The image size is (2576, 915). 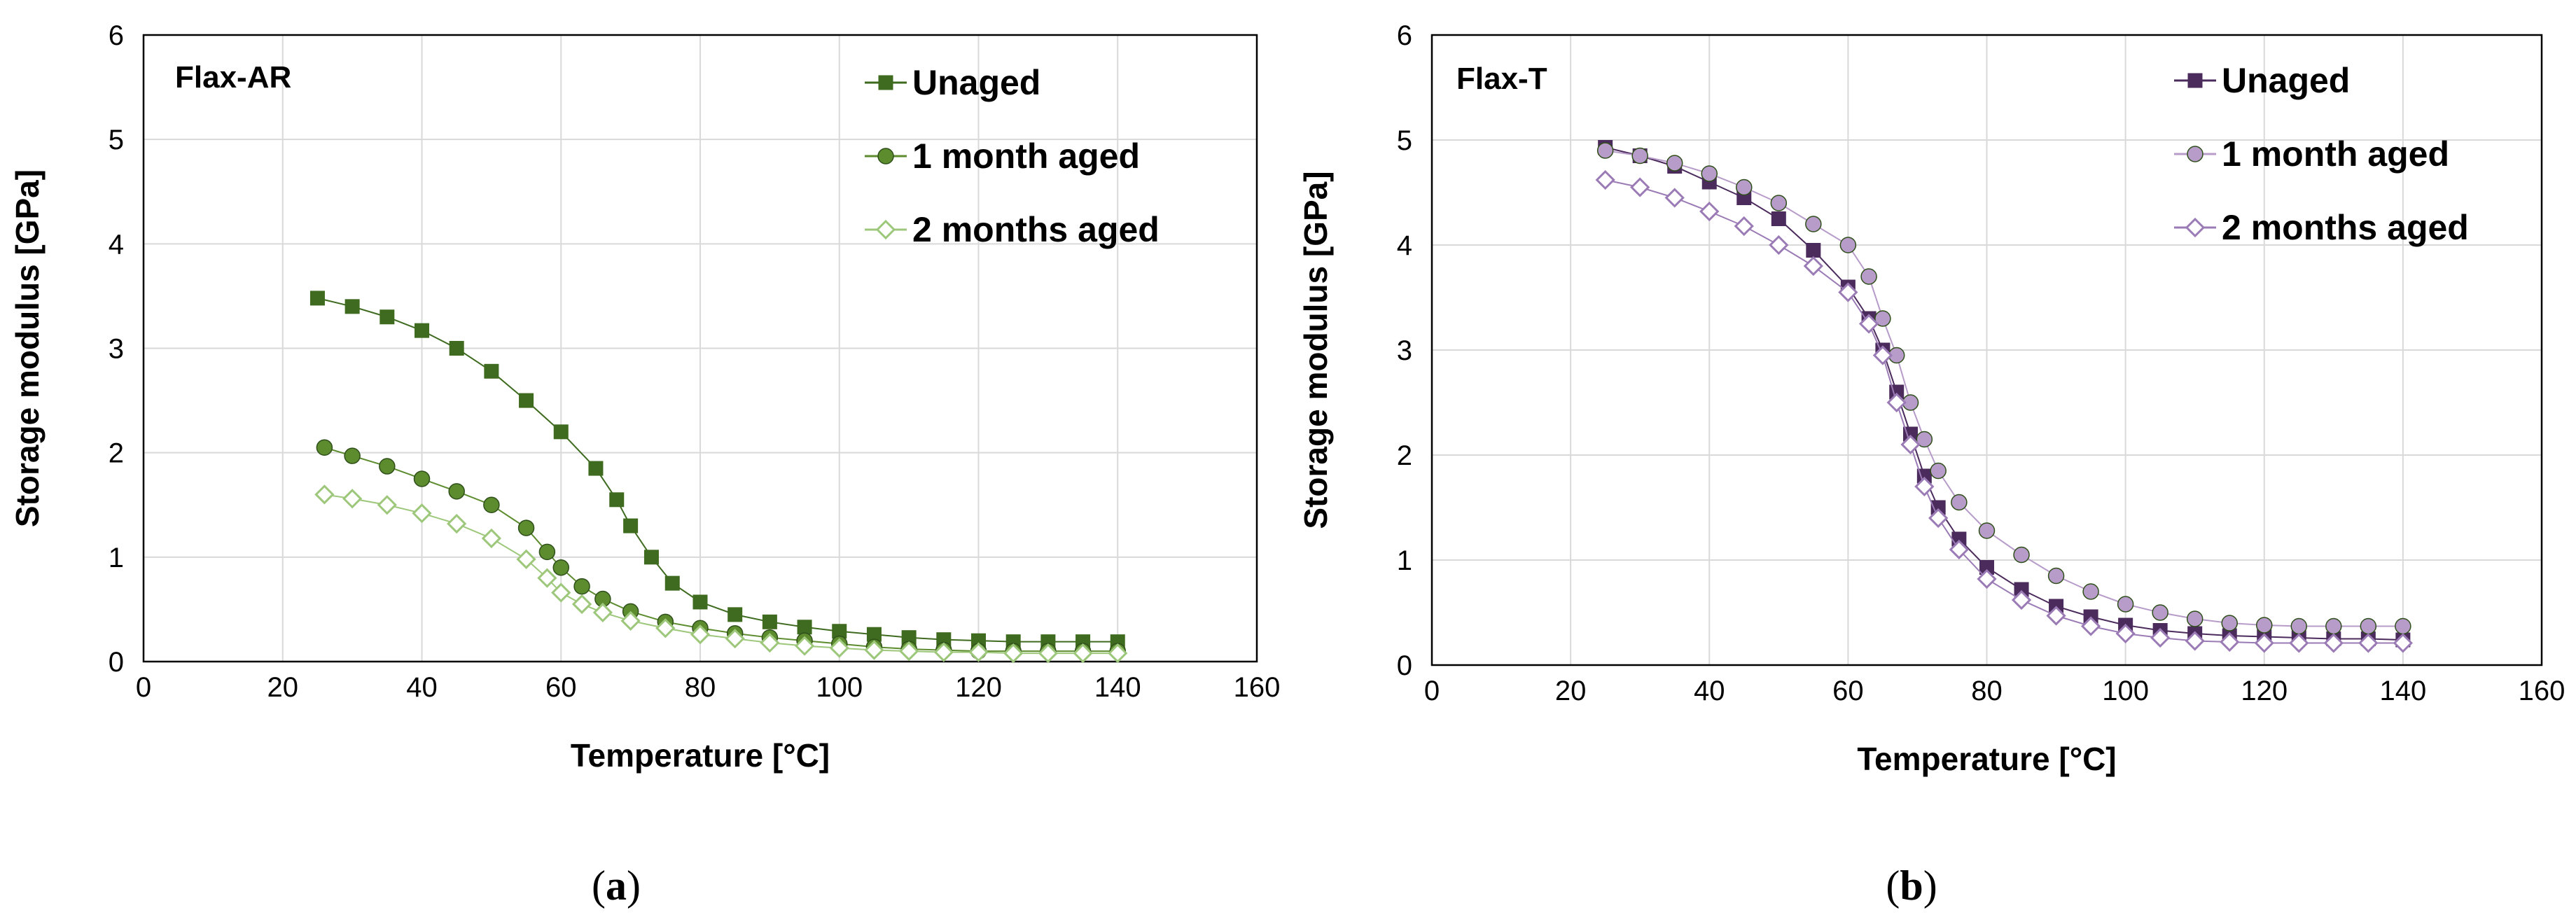 I want to click on y-tick-label: 2, so click(x=1404, y=455).